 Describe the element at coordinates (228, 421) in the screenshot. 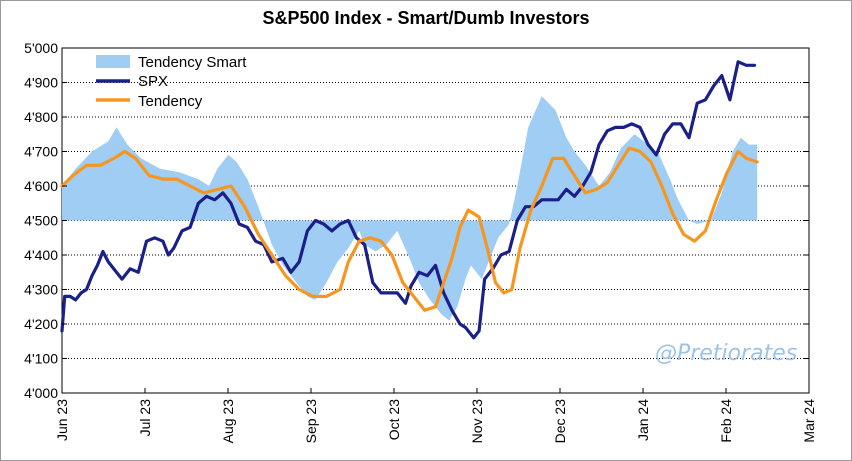

I see `x-tick-label: Aug 23` at that location.